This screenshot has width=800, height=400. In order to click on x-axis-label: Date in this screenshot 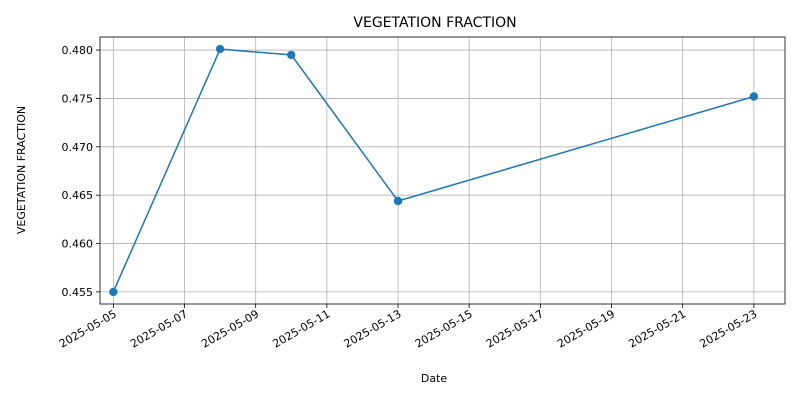, I will do `click(434, 378)`.